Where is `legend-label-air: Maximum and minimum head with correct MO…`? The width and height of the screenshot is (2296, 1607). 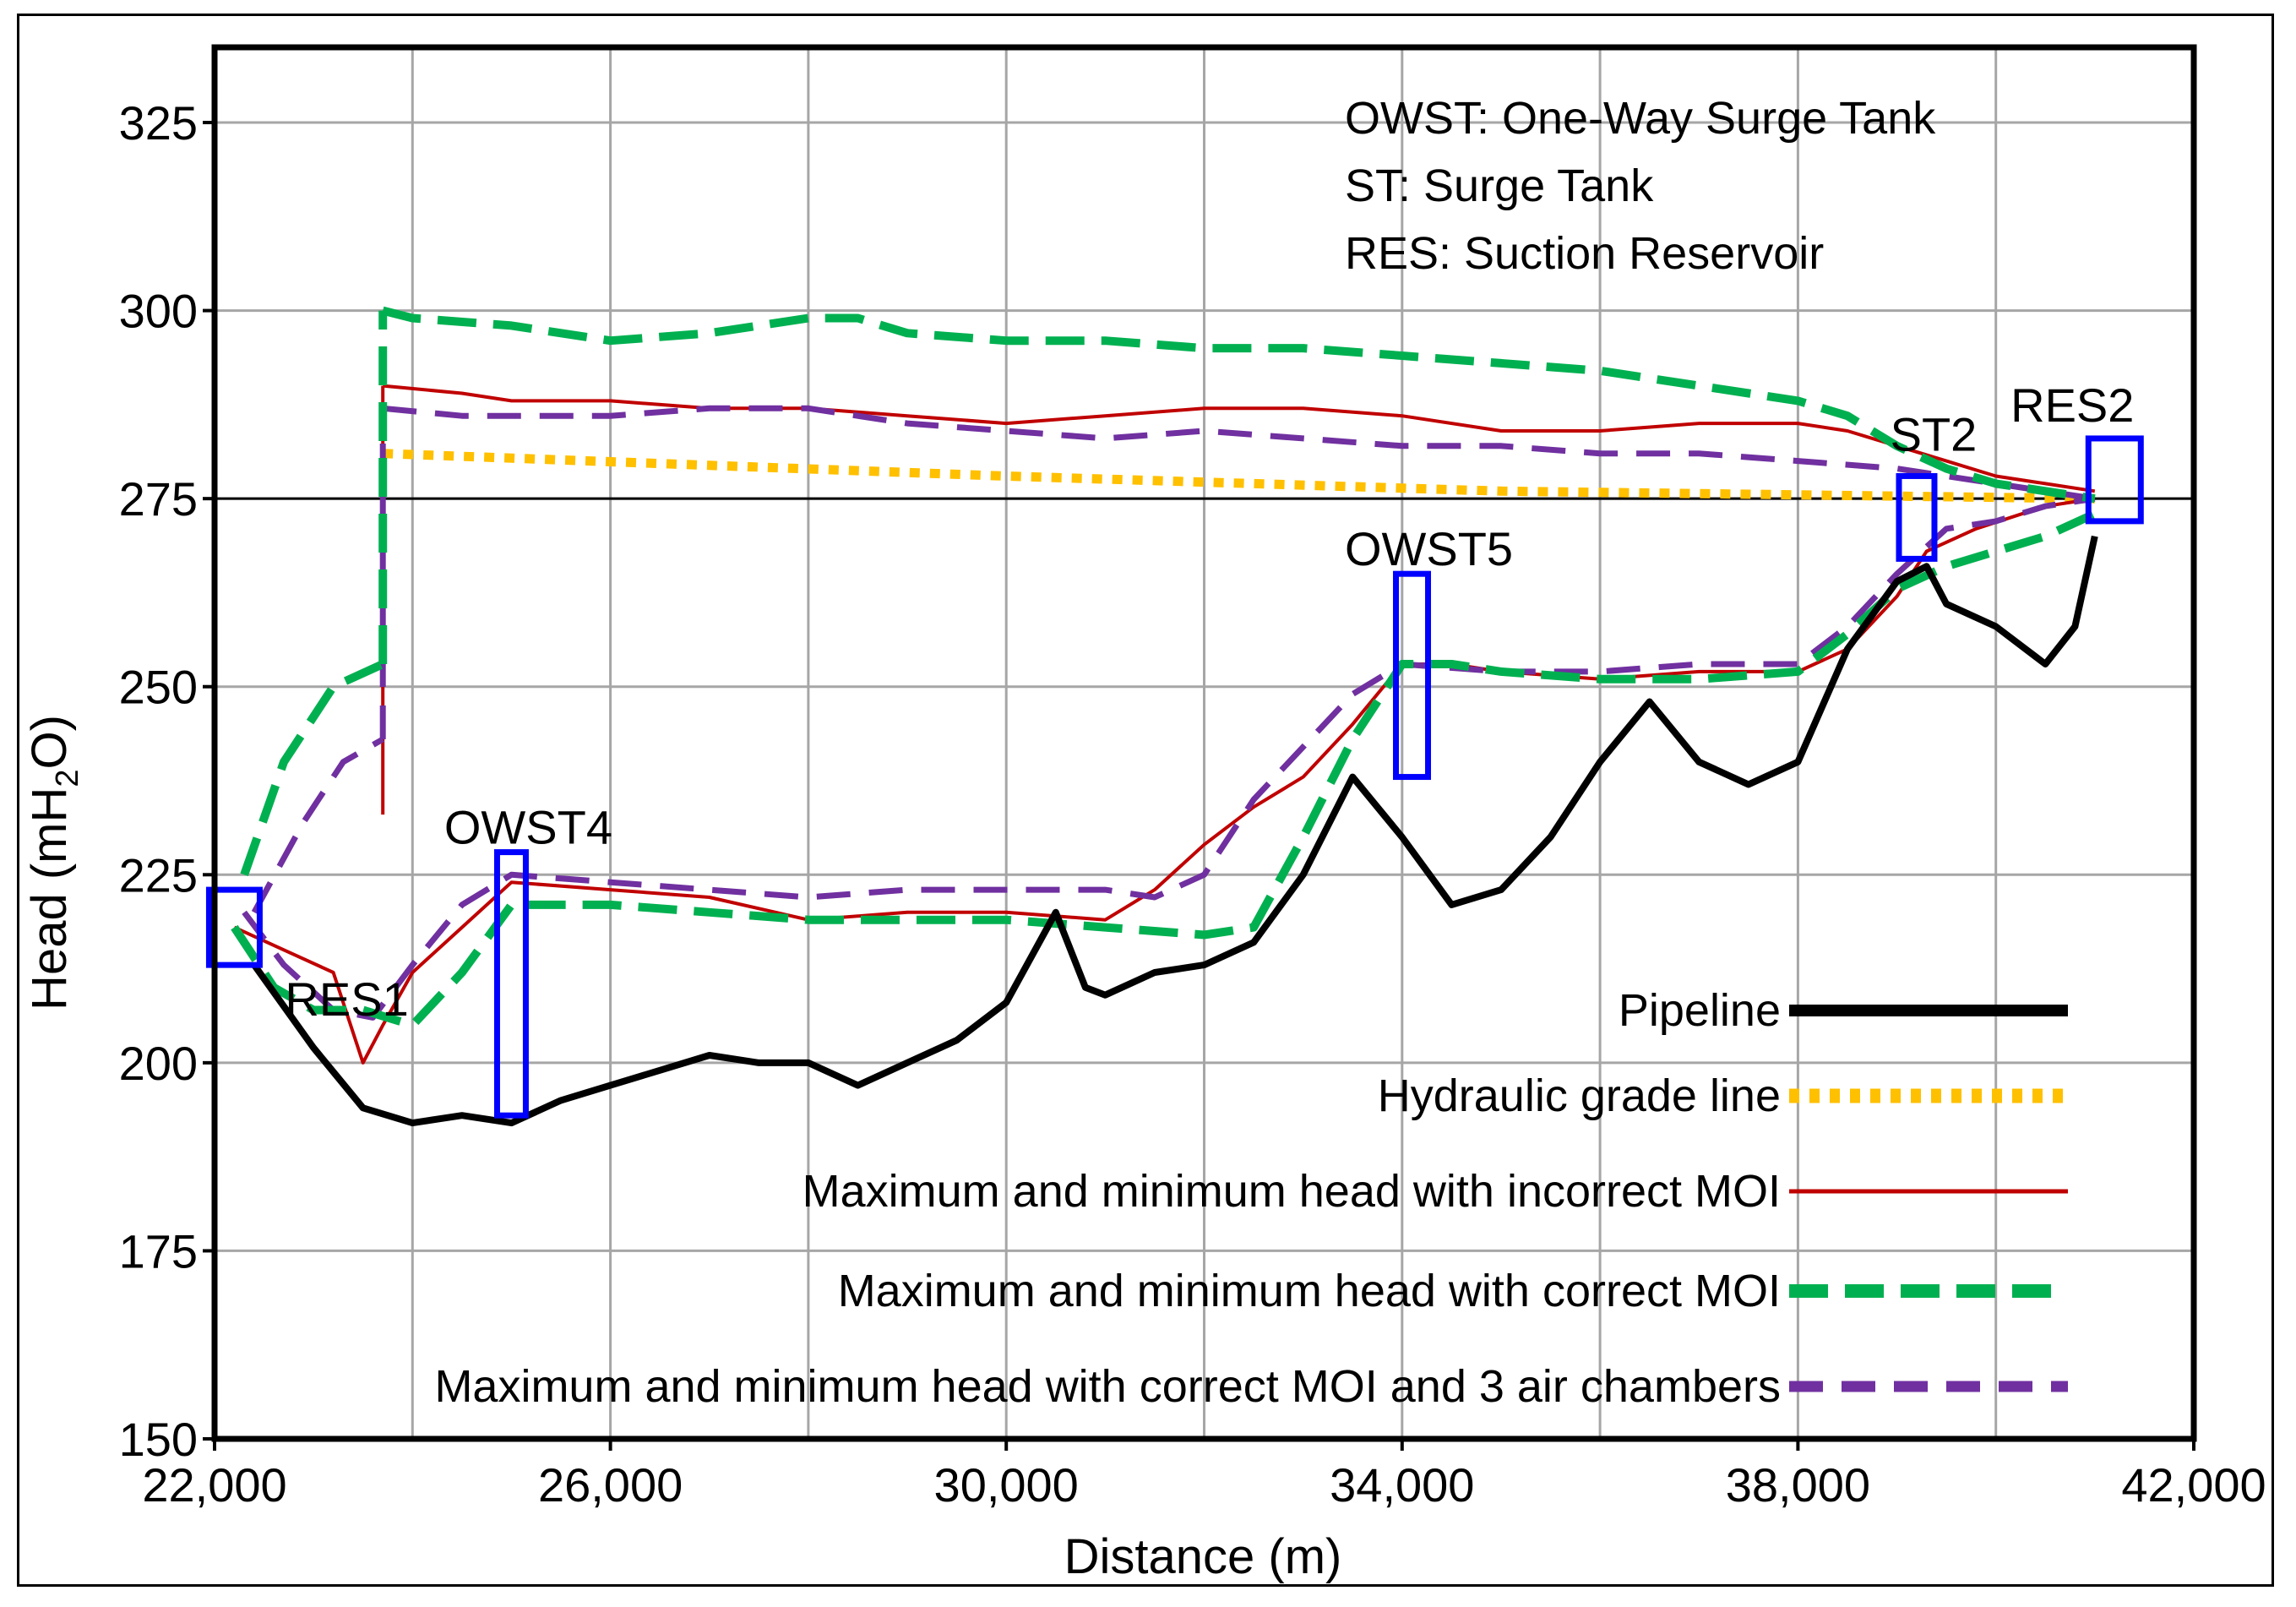 legend-label-air: Maximum and minimum head with correct MO… is located at coordinates (1107, 1386).